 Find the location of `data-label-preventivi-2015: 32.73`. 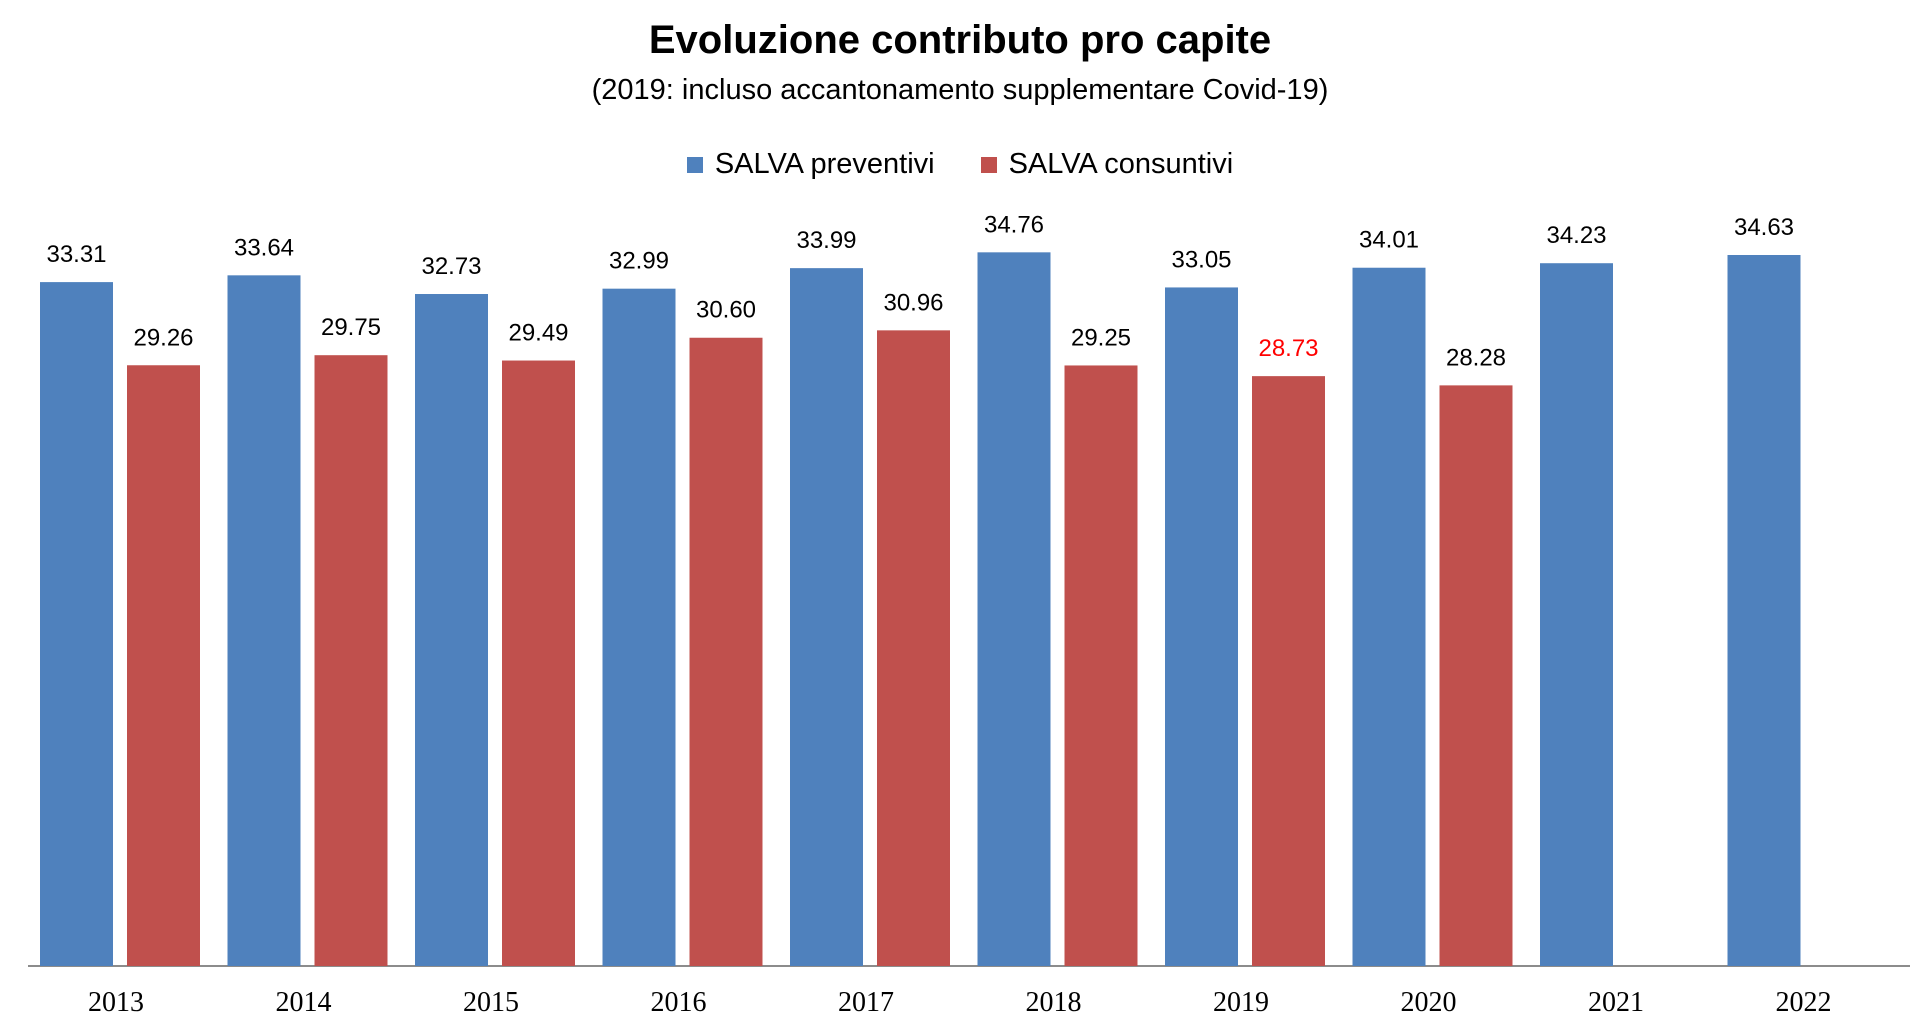

data-label-preventivi-2015: 32.73 is located at coordinates (451, 266).